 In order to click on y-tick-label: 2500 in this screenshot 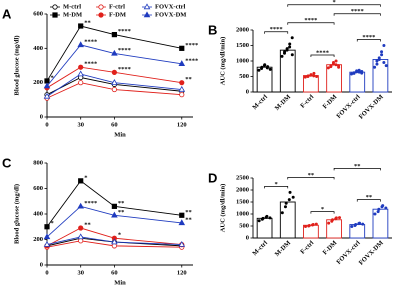, I will do `click(242, 177)`.